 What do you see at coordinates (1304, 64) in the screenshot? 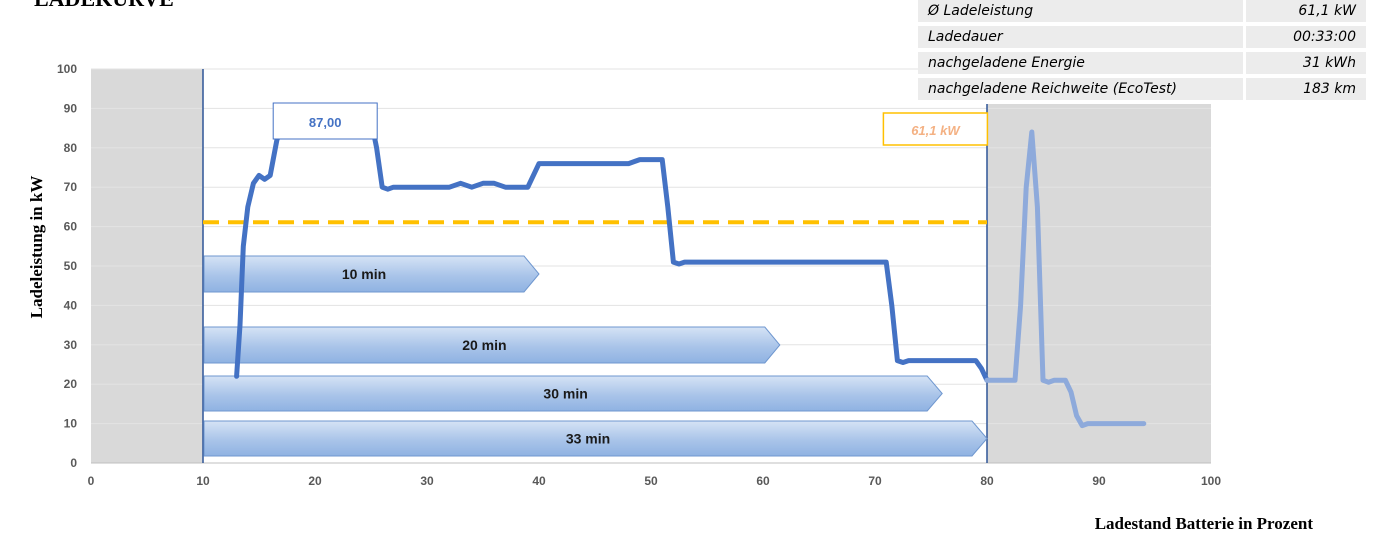
I see `stats-value: 31 kWh` at bounding box center [1304, 64].